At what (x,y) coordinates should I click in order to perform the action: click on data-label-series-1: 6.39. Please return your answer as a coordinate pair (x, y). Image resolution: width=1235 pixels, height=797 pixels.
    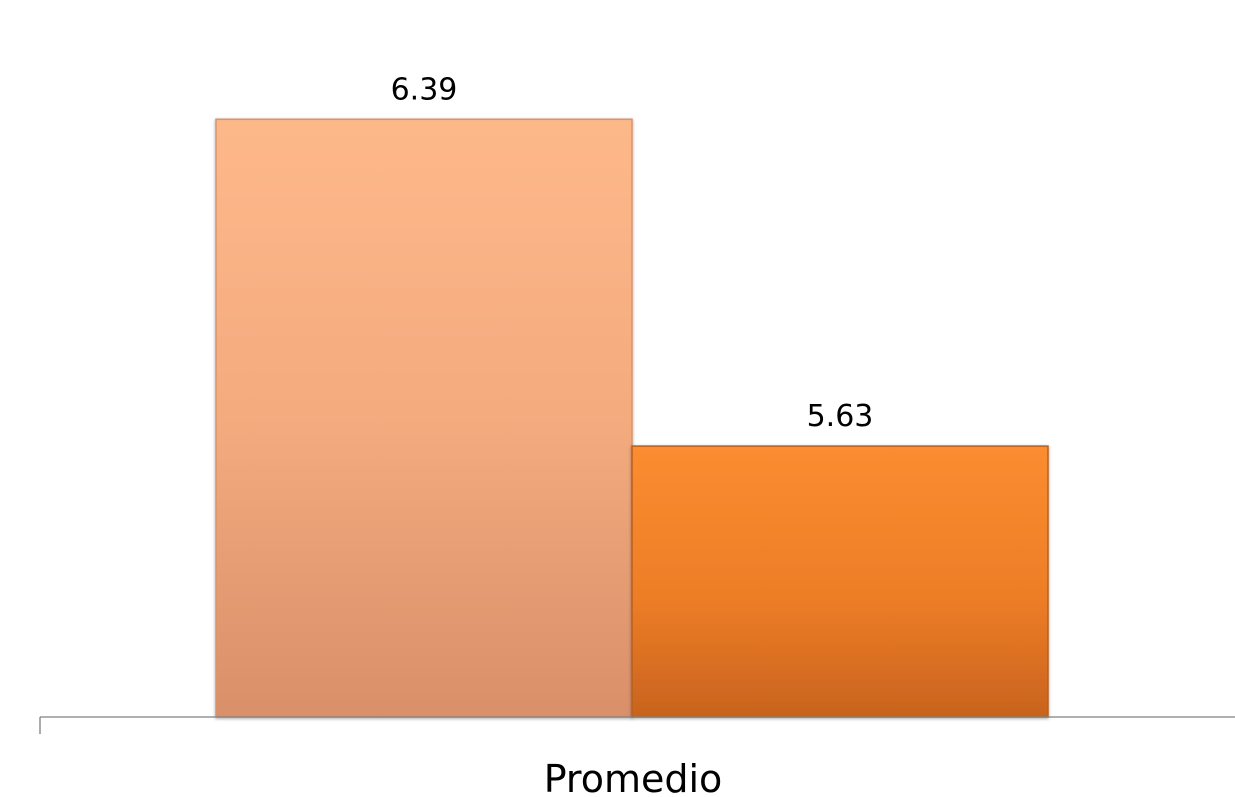
    Looking at the image, I should click on (424, 89).